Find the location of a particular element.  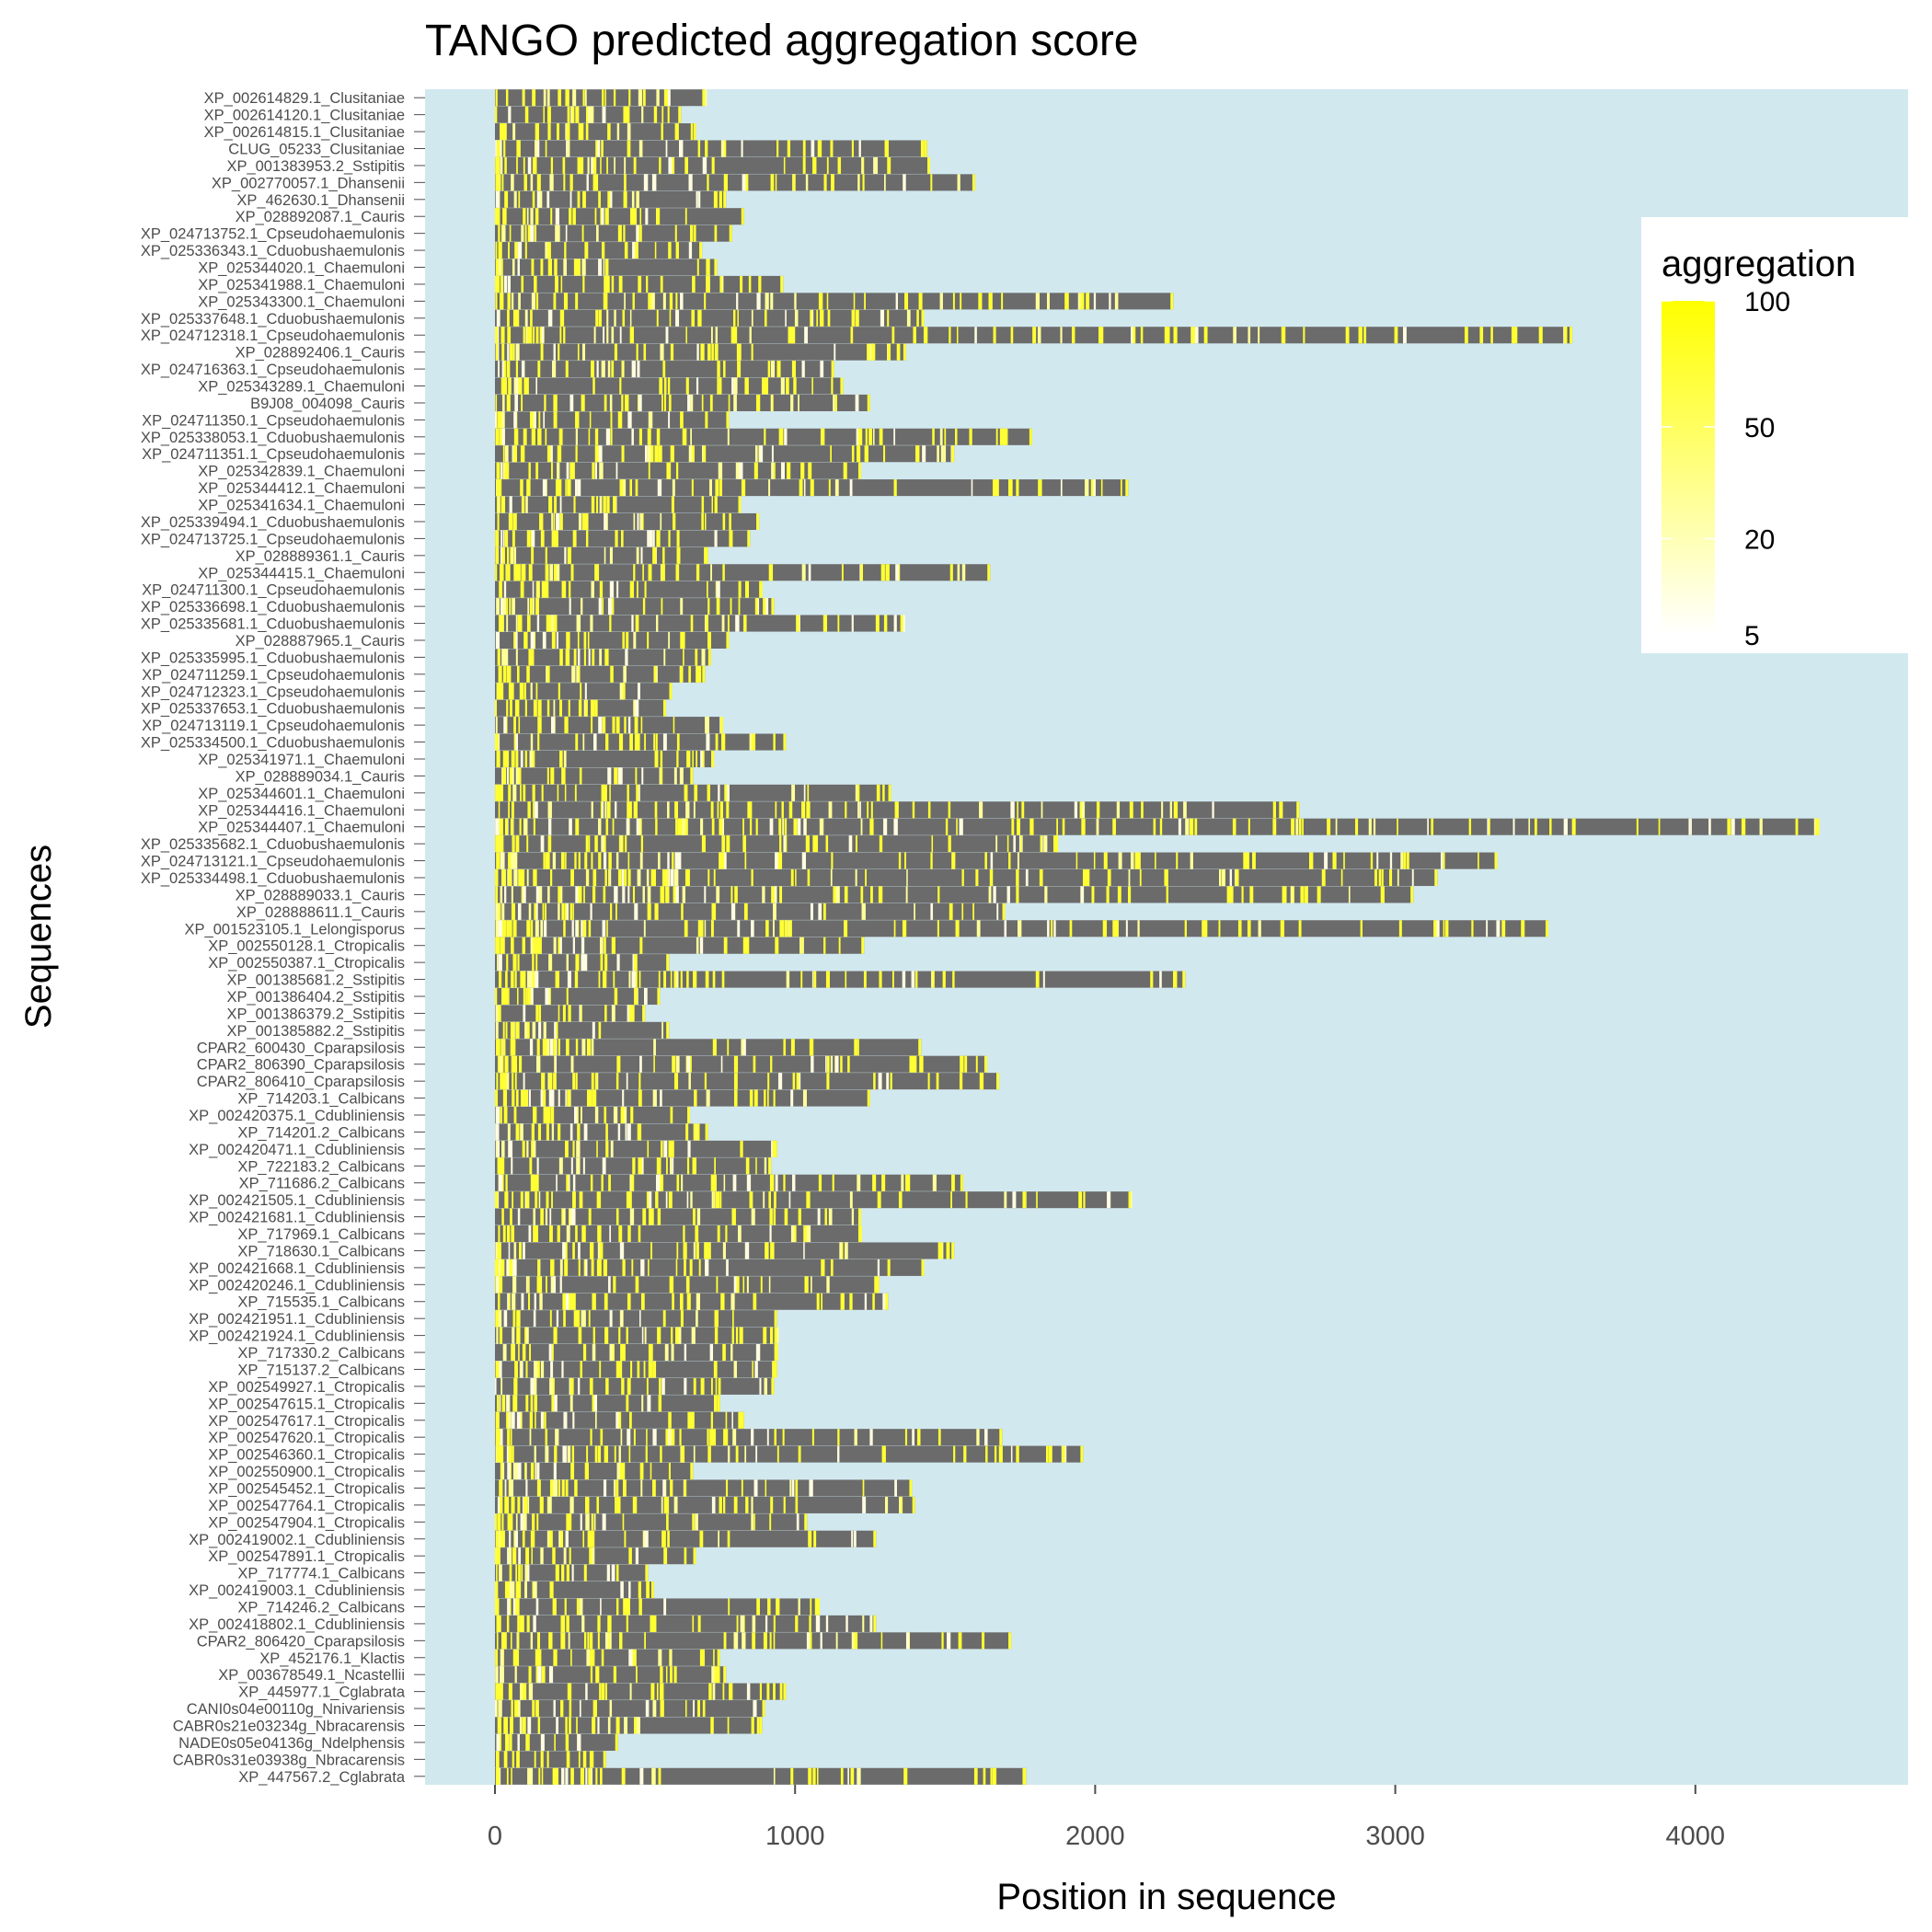

y-tick-label: XP_001383953.2_Sstipitis is located at coordinates (315, 166).